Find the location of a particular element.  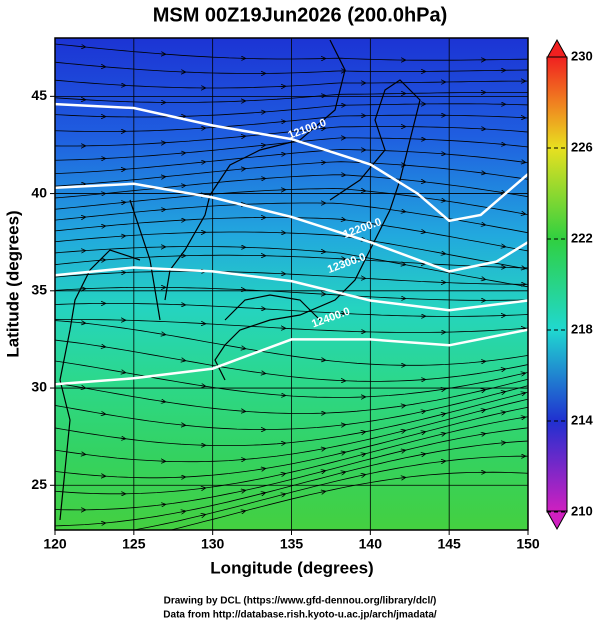

colorbar-extend-bottom is located at coordinates (557, 520).